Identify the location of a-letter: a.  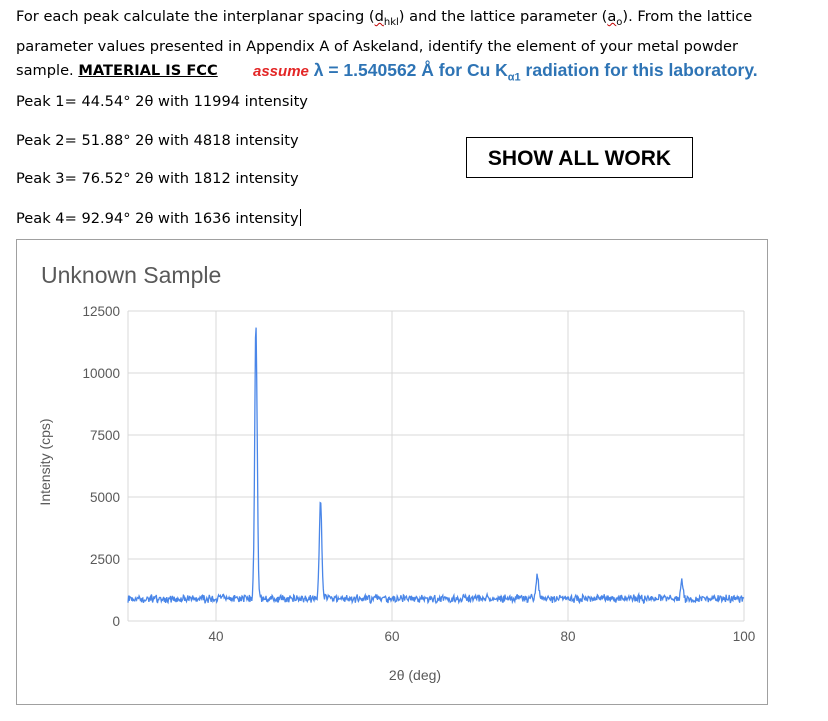
(612, 16).